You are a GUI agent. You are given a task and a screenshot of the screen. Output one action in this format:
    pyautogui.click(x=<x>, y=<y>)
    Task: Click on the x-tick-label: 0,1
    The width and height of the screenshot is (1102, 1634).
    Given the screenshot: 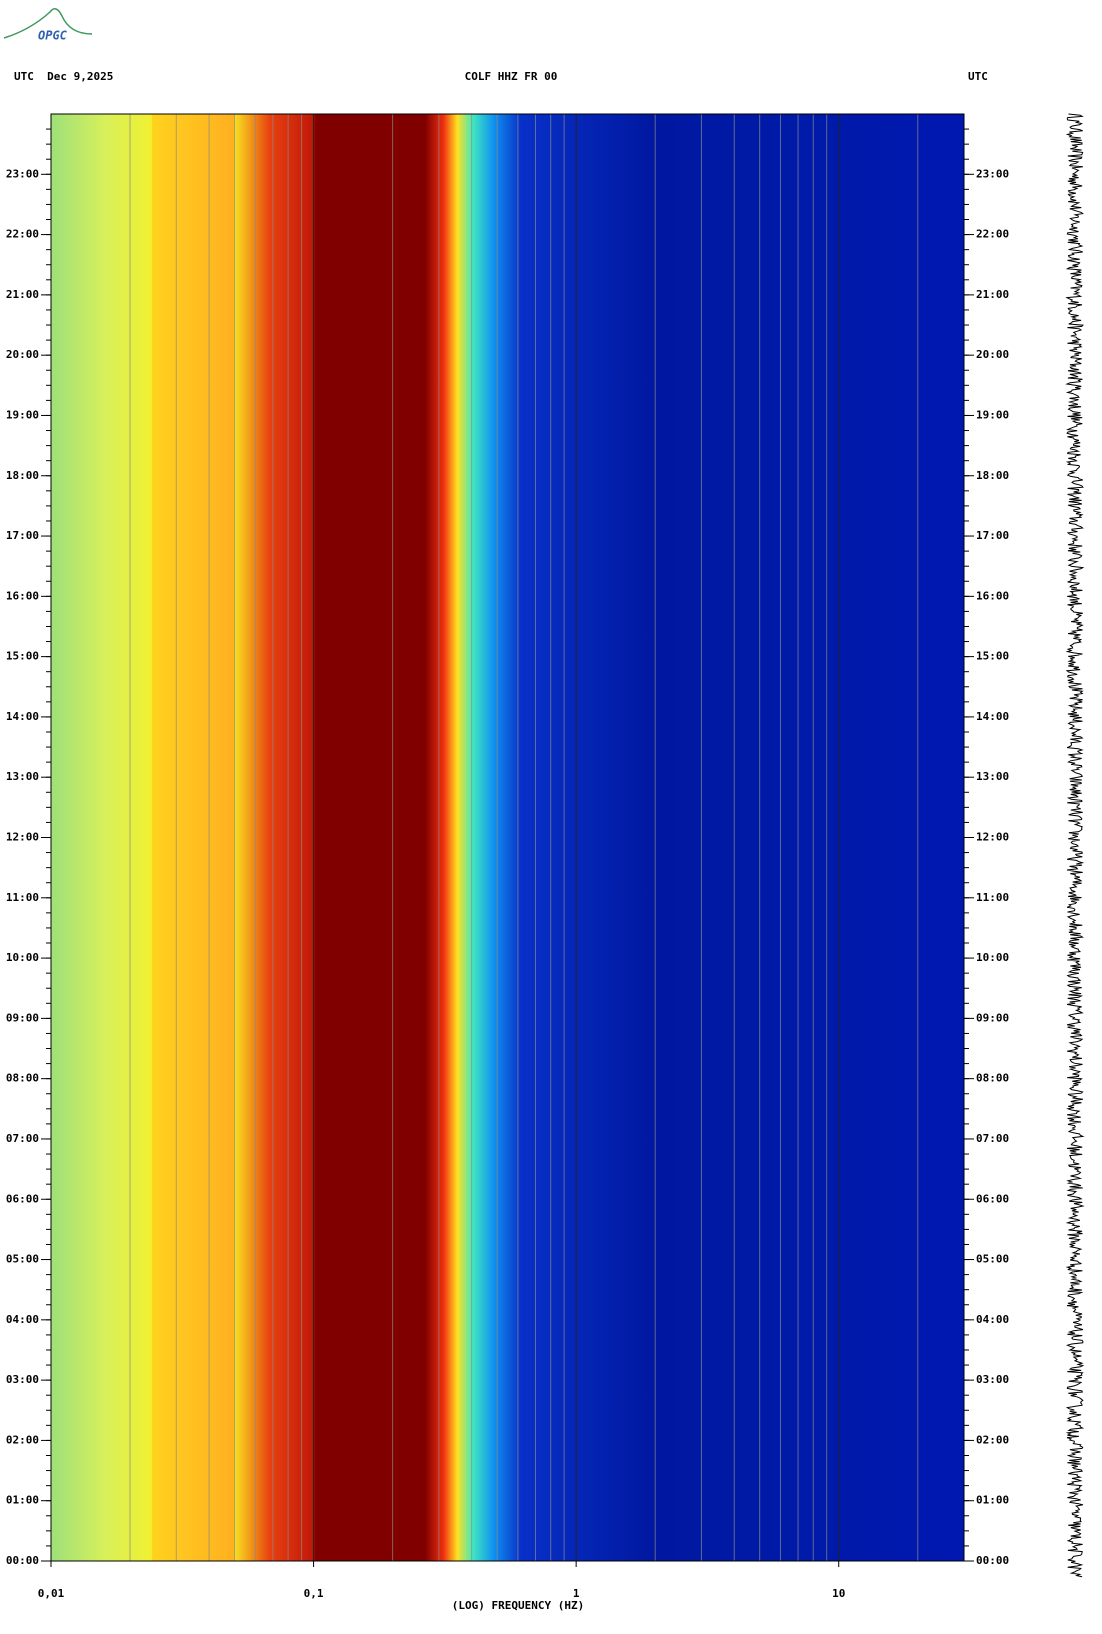 What is the action you would take?
    pyautogui.click(x=314, y=1593)
    